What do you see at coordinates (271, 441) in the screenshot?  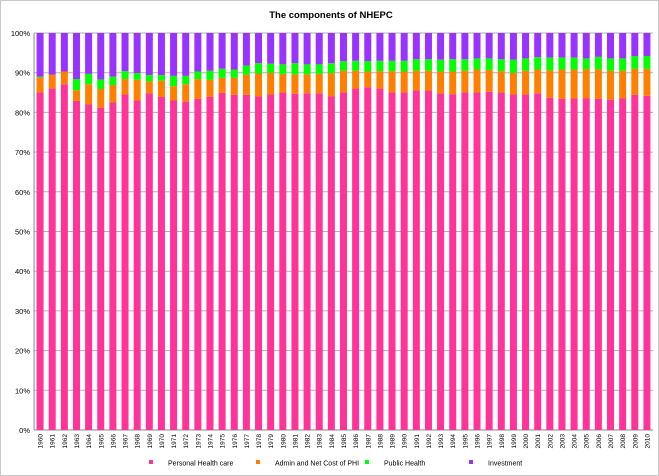 I see `x-tick-label: 1979` at bounding box center [271, 441].